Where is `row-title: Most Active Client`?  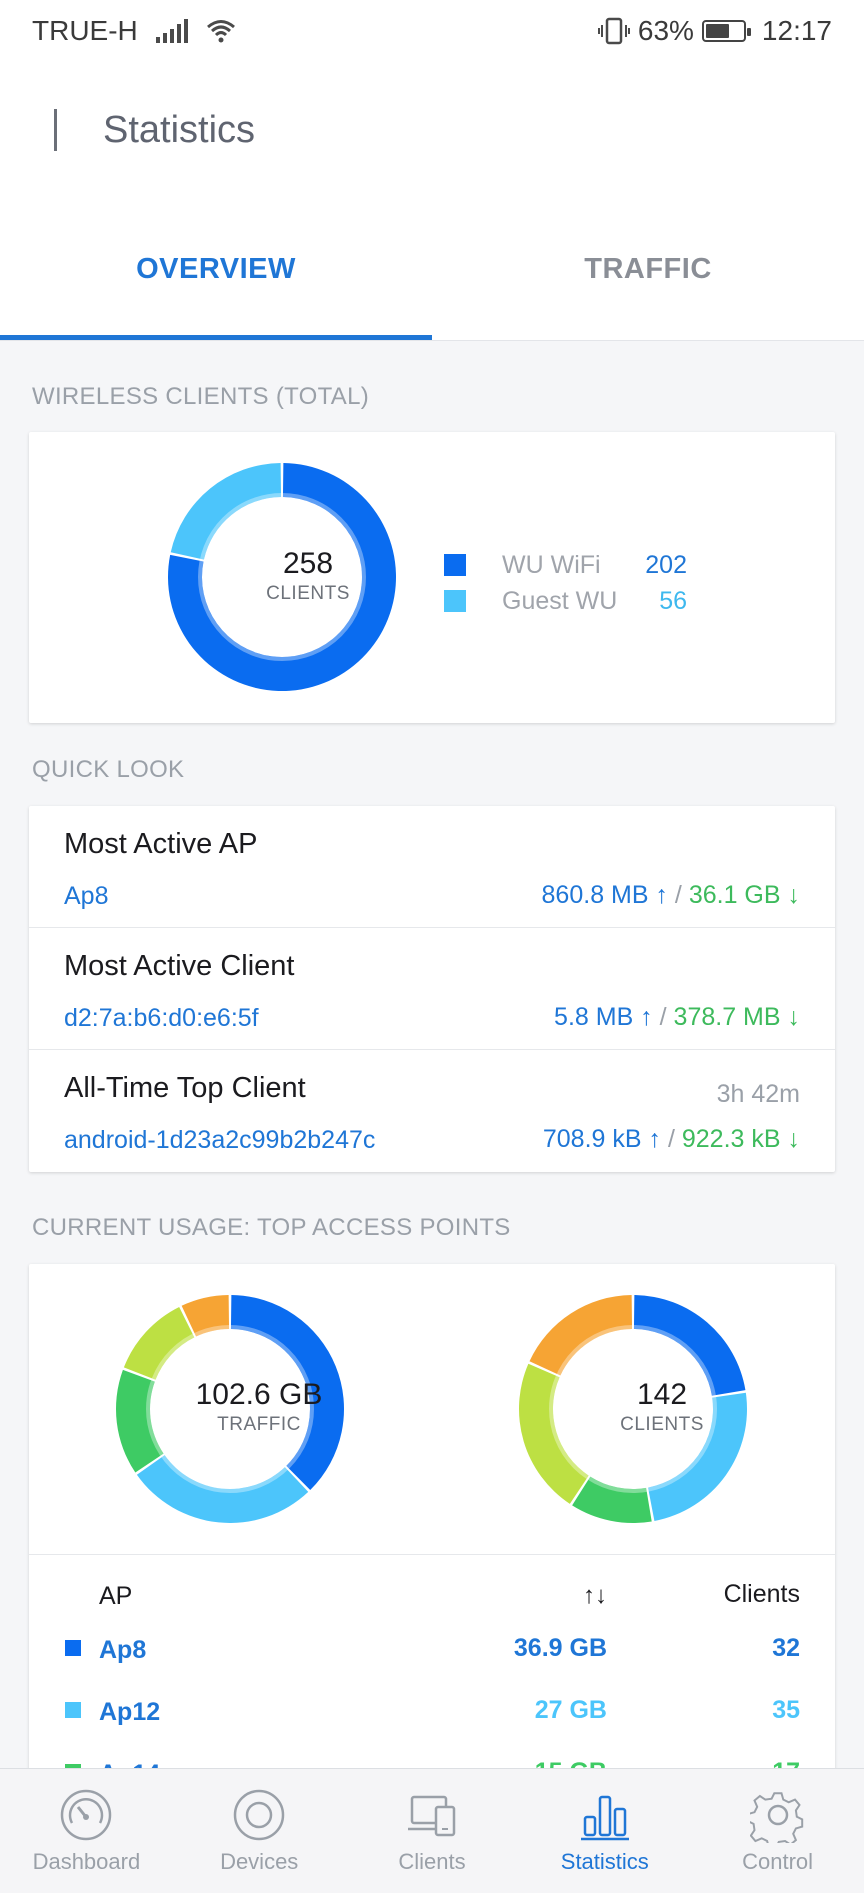
row-title: Most Active Client is located at coordinates (179, 966).